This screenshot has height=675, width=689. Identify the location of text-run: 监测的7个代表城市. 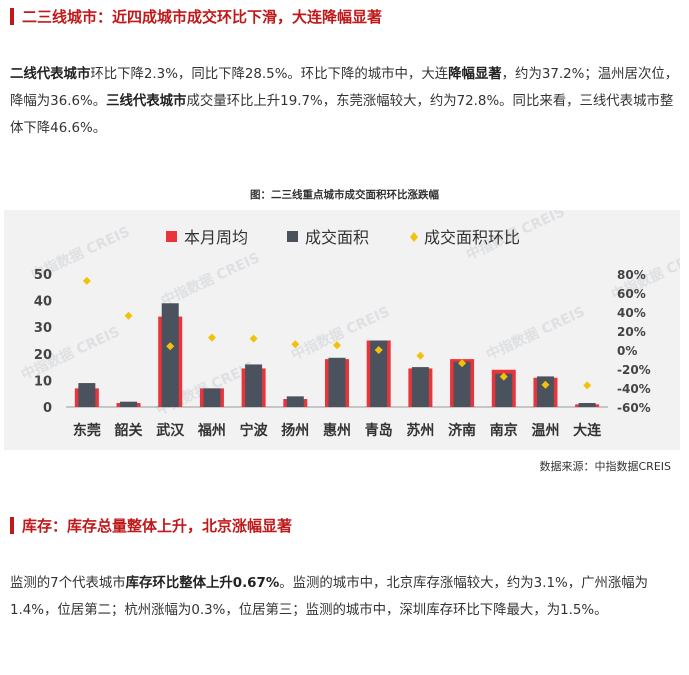
(68, 583).